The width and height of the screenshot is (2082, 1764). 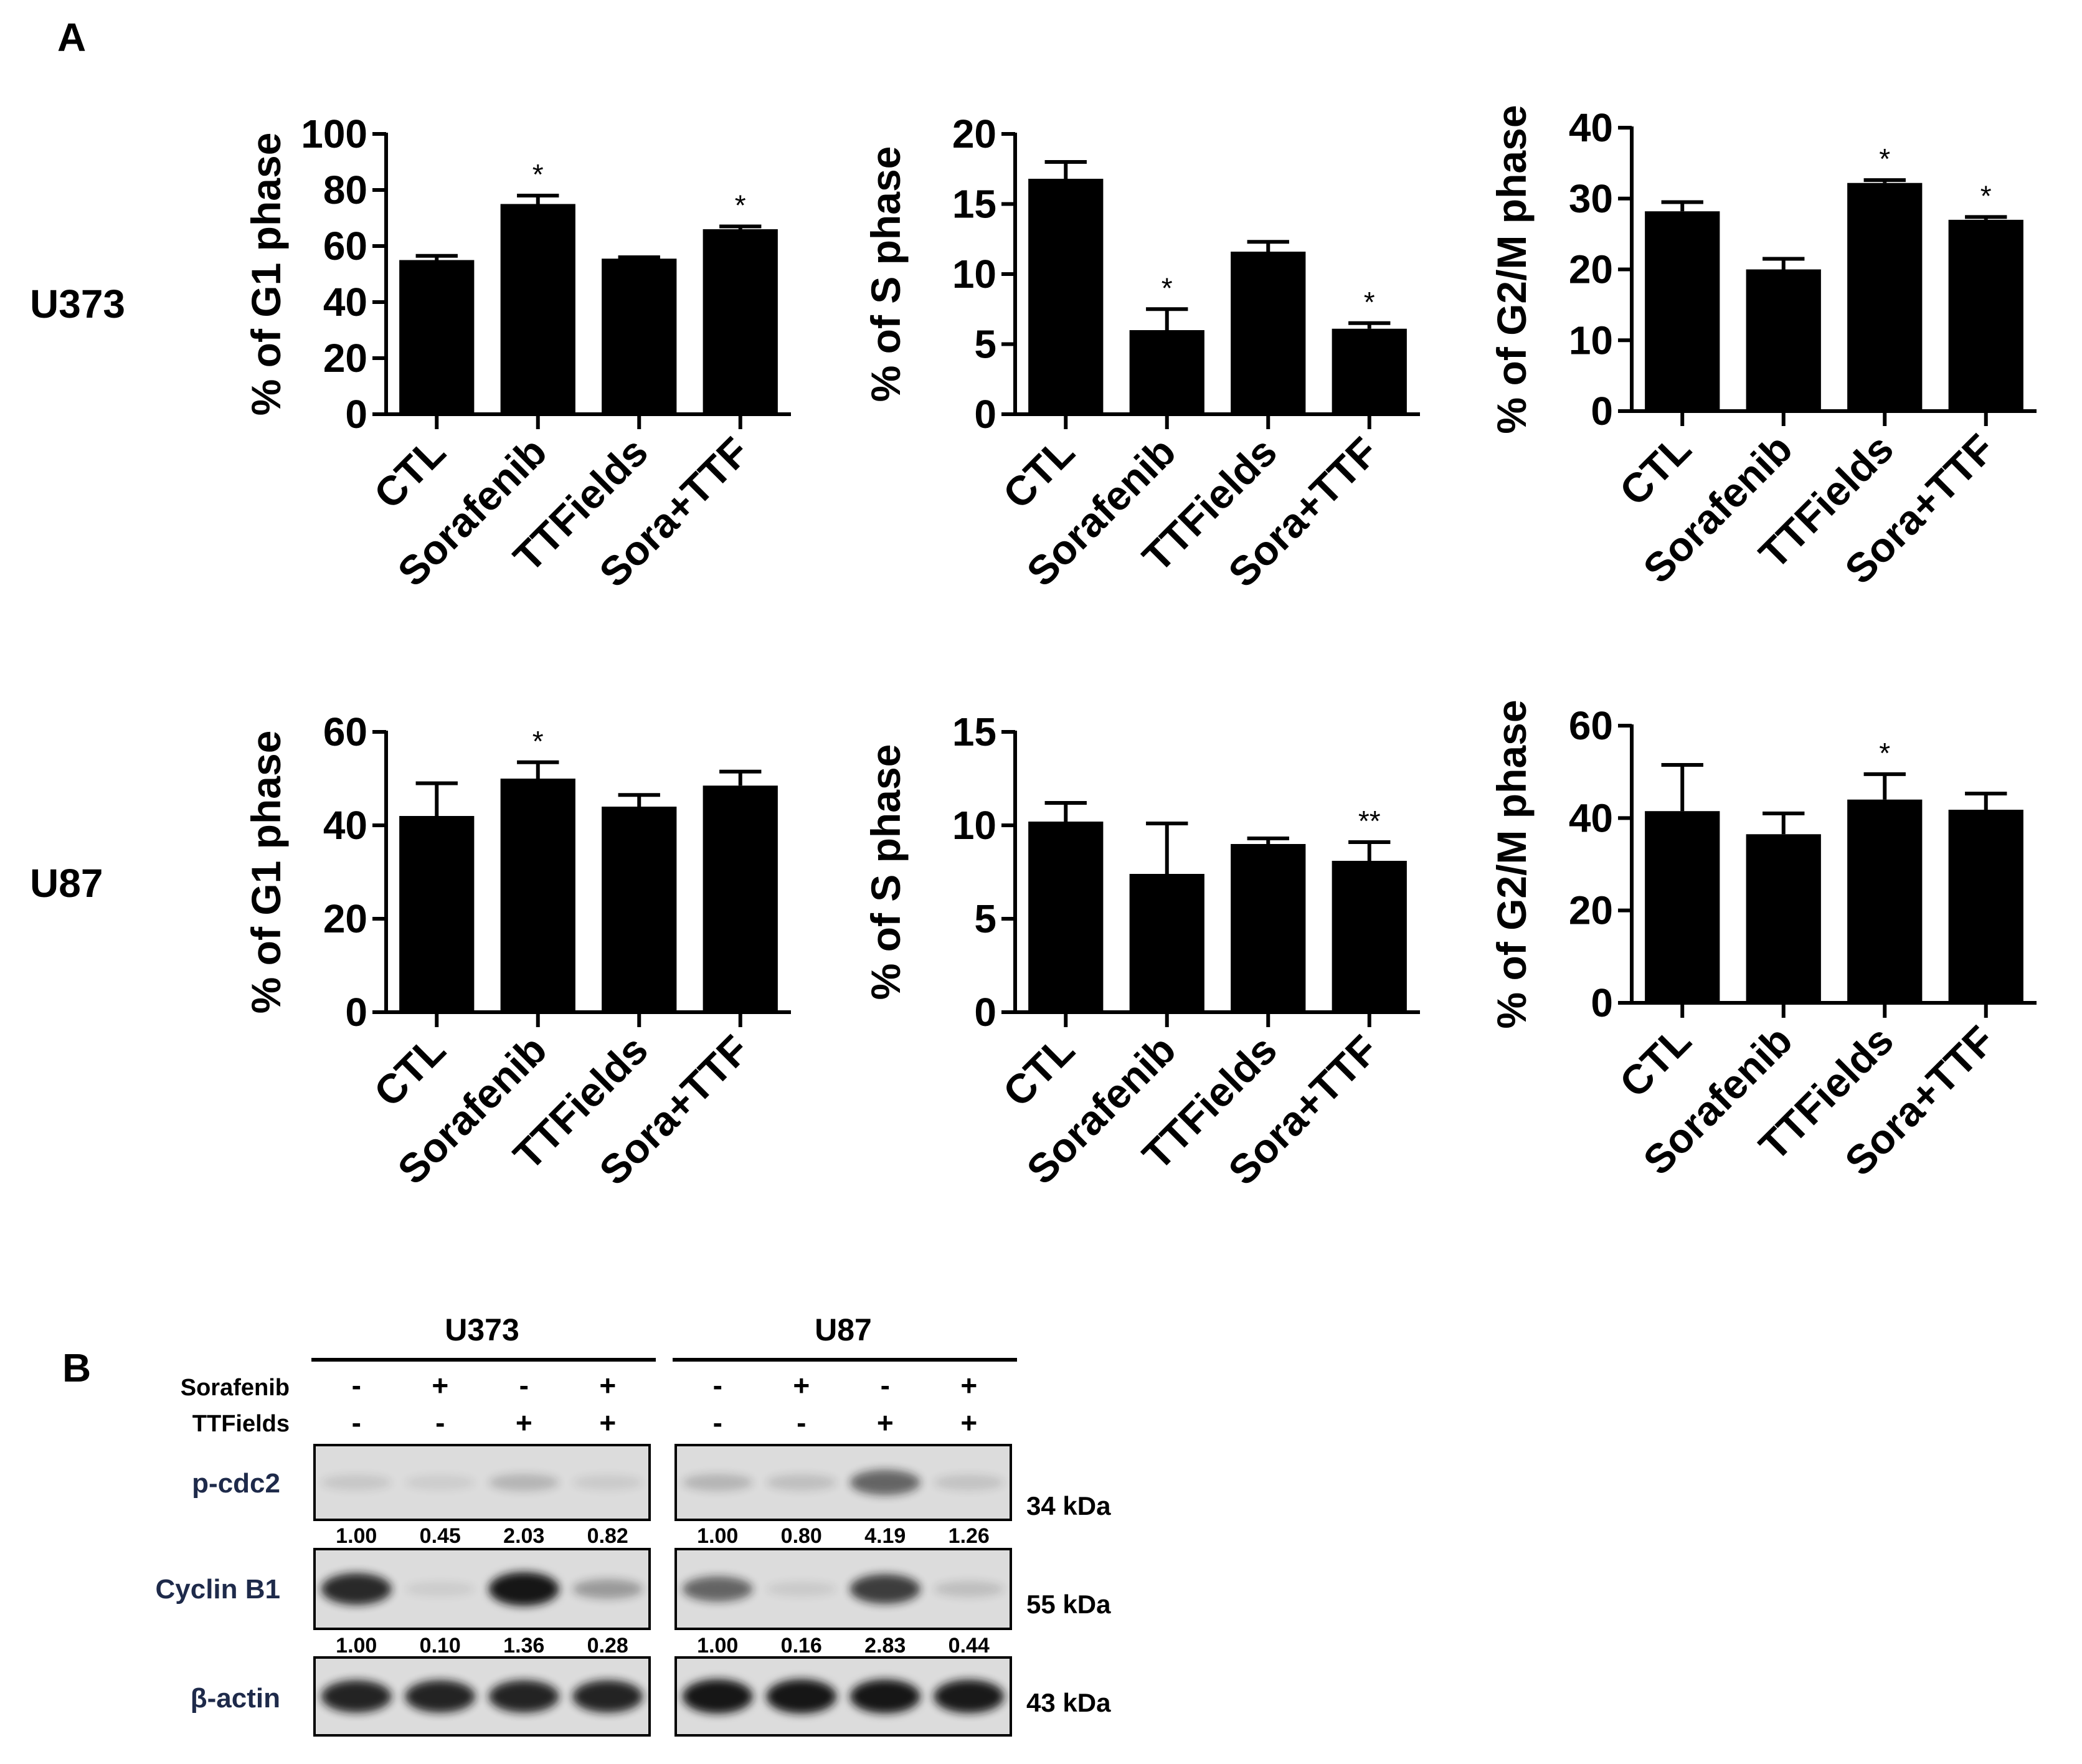 I want to click on panel-label-a: A, so click(x=71, y=37).